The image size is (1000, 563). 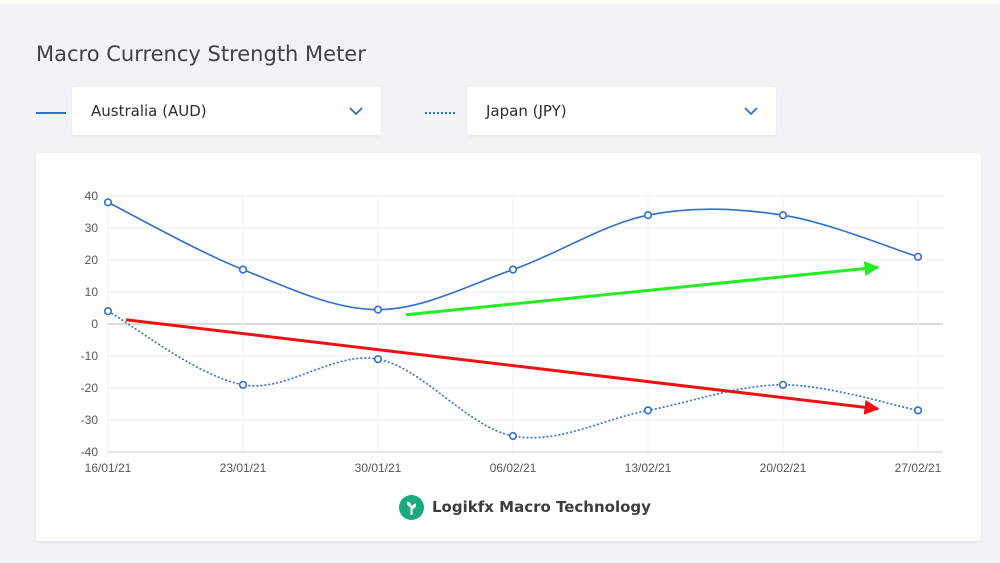 I want to click on jpy-line-legend-swatch, so click(x=440, y=113).